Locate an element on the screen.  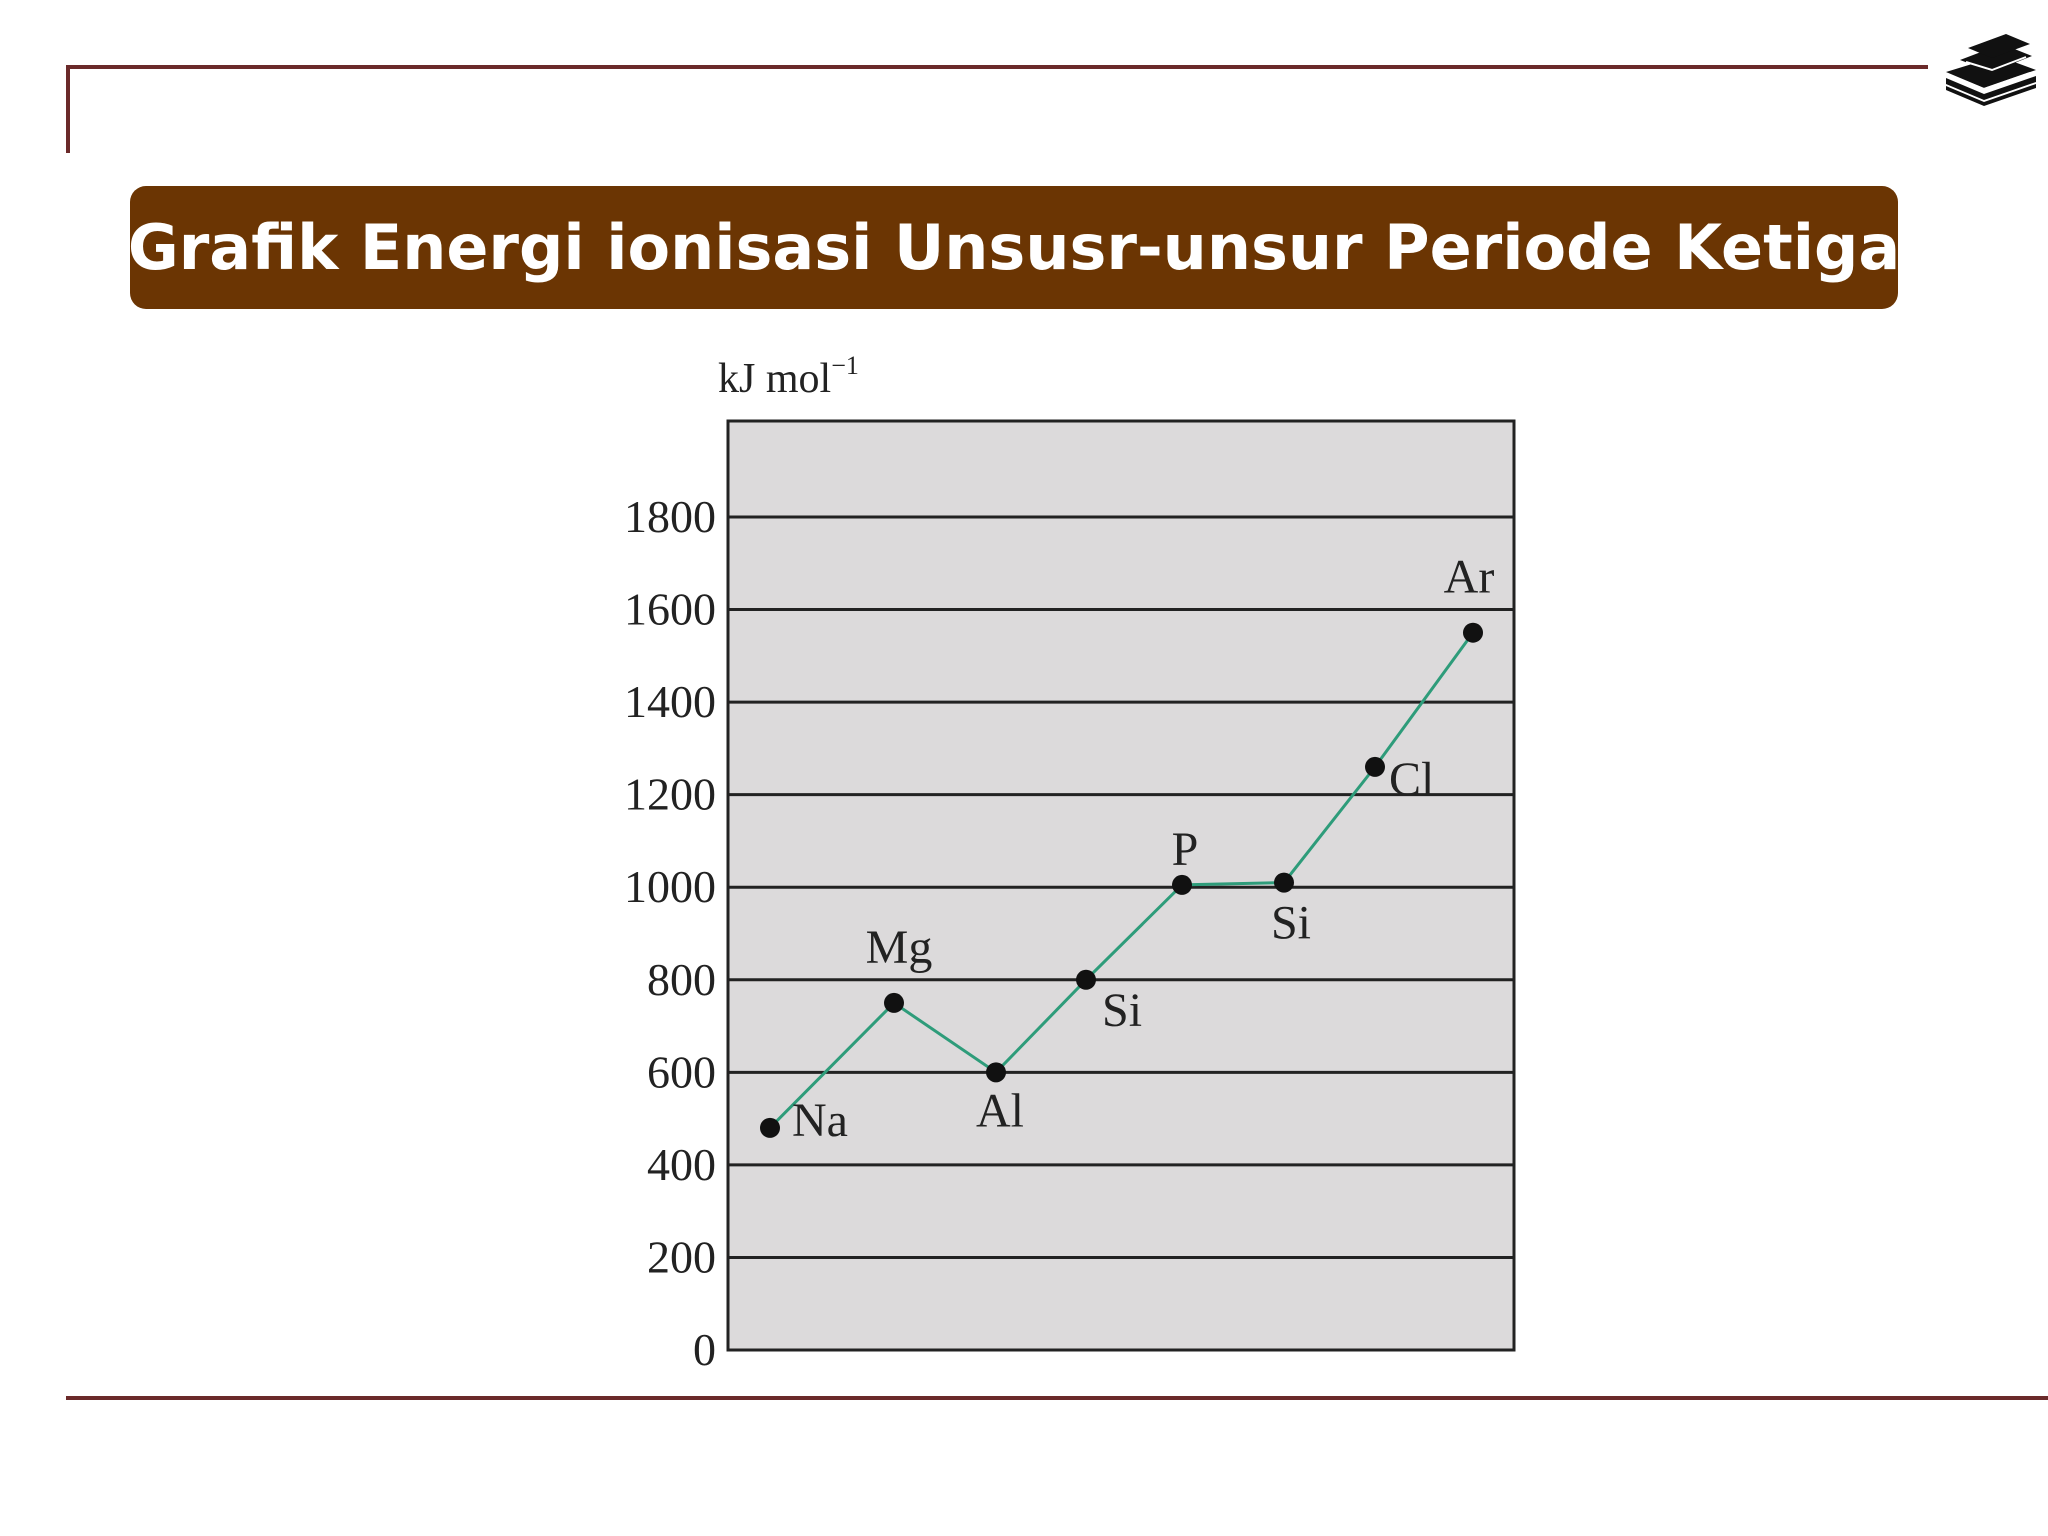
y-tick-label: 0 is located at coordinates (704, 1349).